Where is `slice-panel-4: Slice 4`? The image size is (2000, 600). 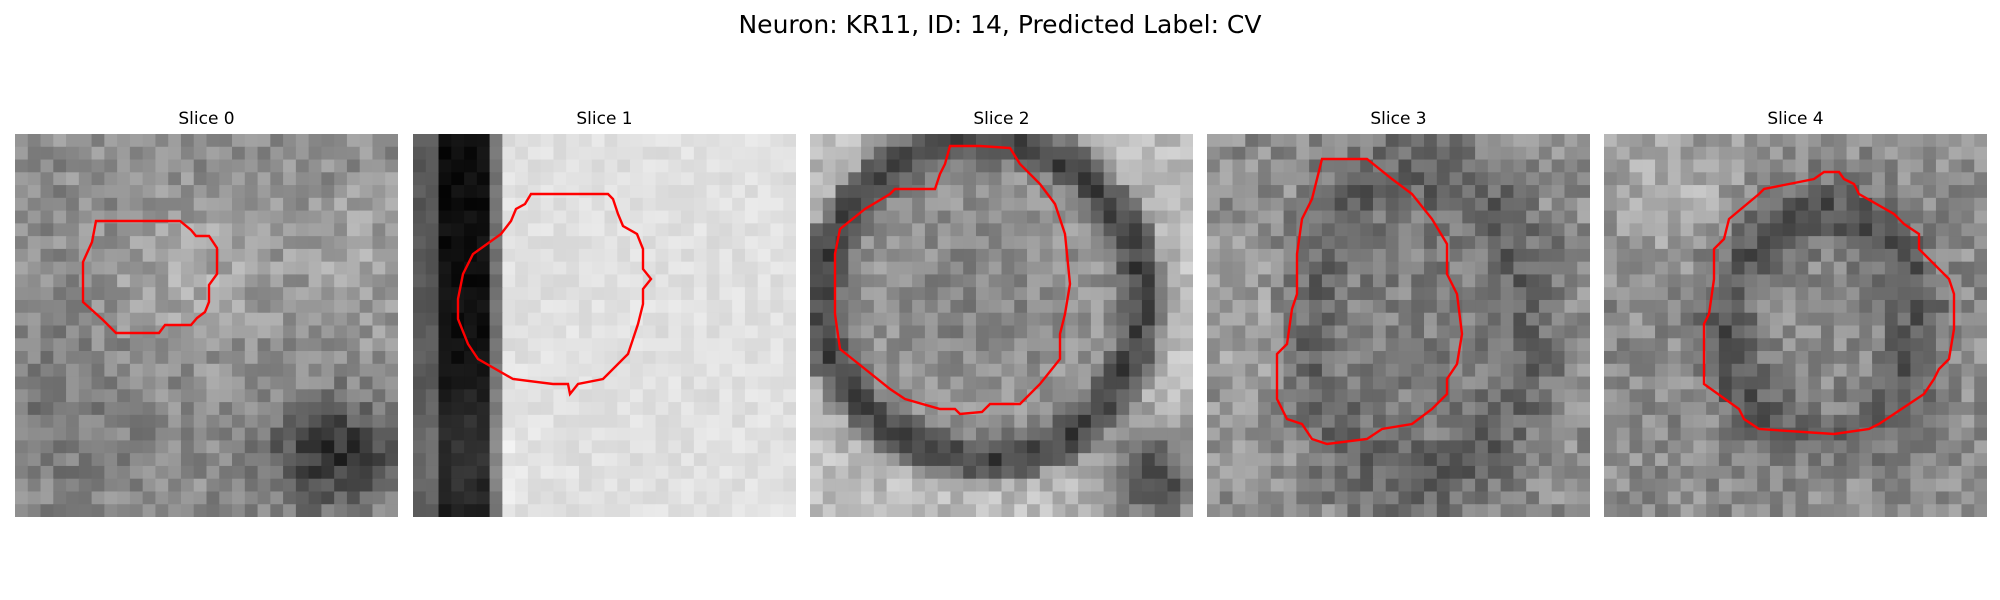
slice-panel-4: Slice 4 is located at coordinates (1795, 312).